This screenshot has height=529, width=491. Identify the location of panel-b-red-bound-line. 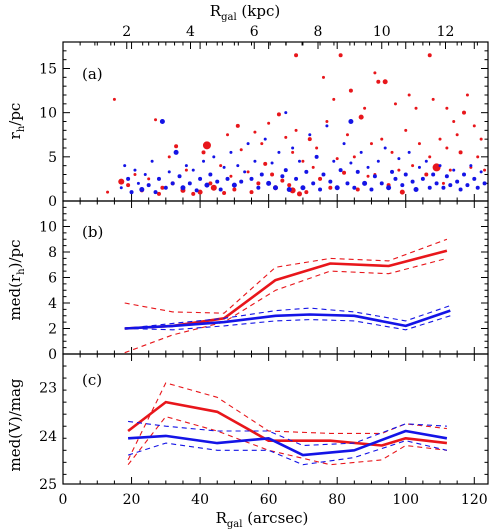
(286, 305).